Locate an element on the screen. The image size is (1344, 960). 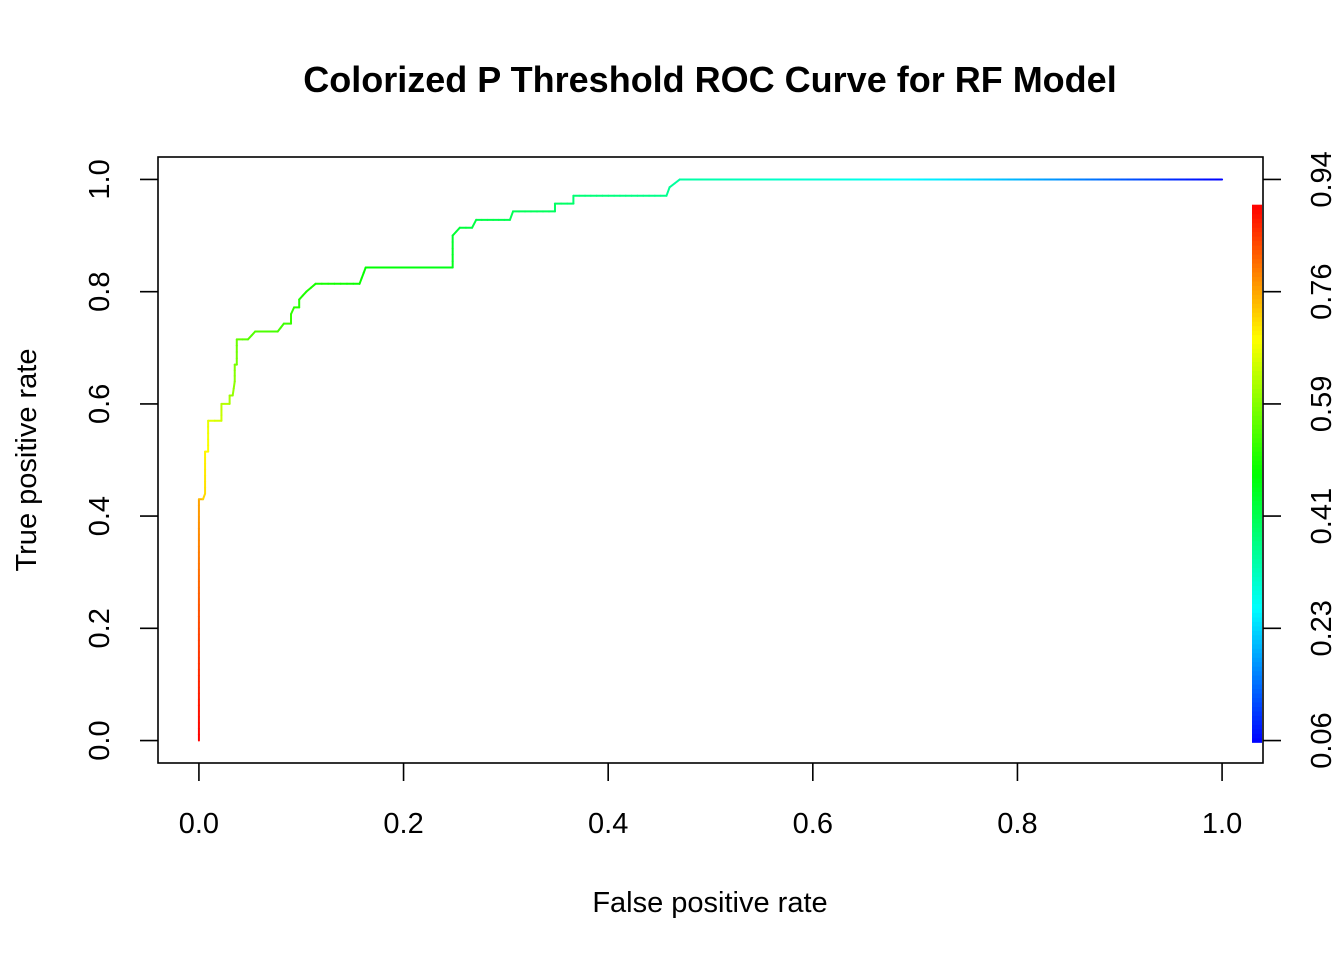
y-tick-label: 0.8 is located at coordinates (100, 292).